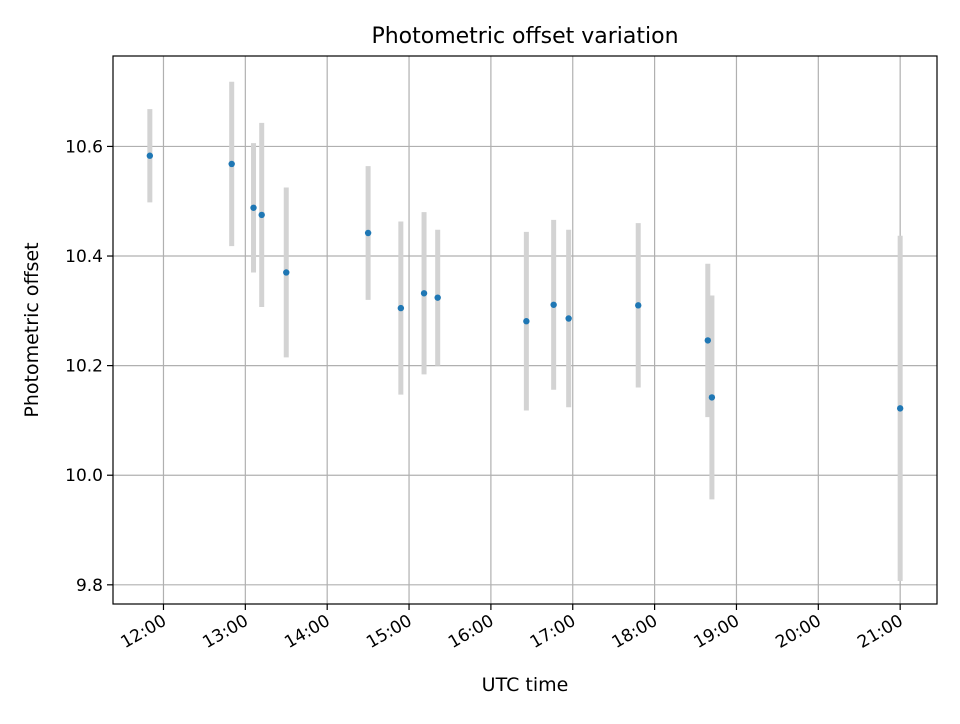 The width and height of the screenshot is (960, 724). What do you see at coordinates (525, 685) in the screenshot?
I see `x-axis-label: UTC time` at bounding box center [525, 685].